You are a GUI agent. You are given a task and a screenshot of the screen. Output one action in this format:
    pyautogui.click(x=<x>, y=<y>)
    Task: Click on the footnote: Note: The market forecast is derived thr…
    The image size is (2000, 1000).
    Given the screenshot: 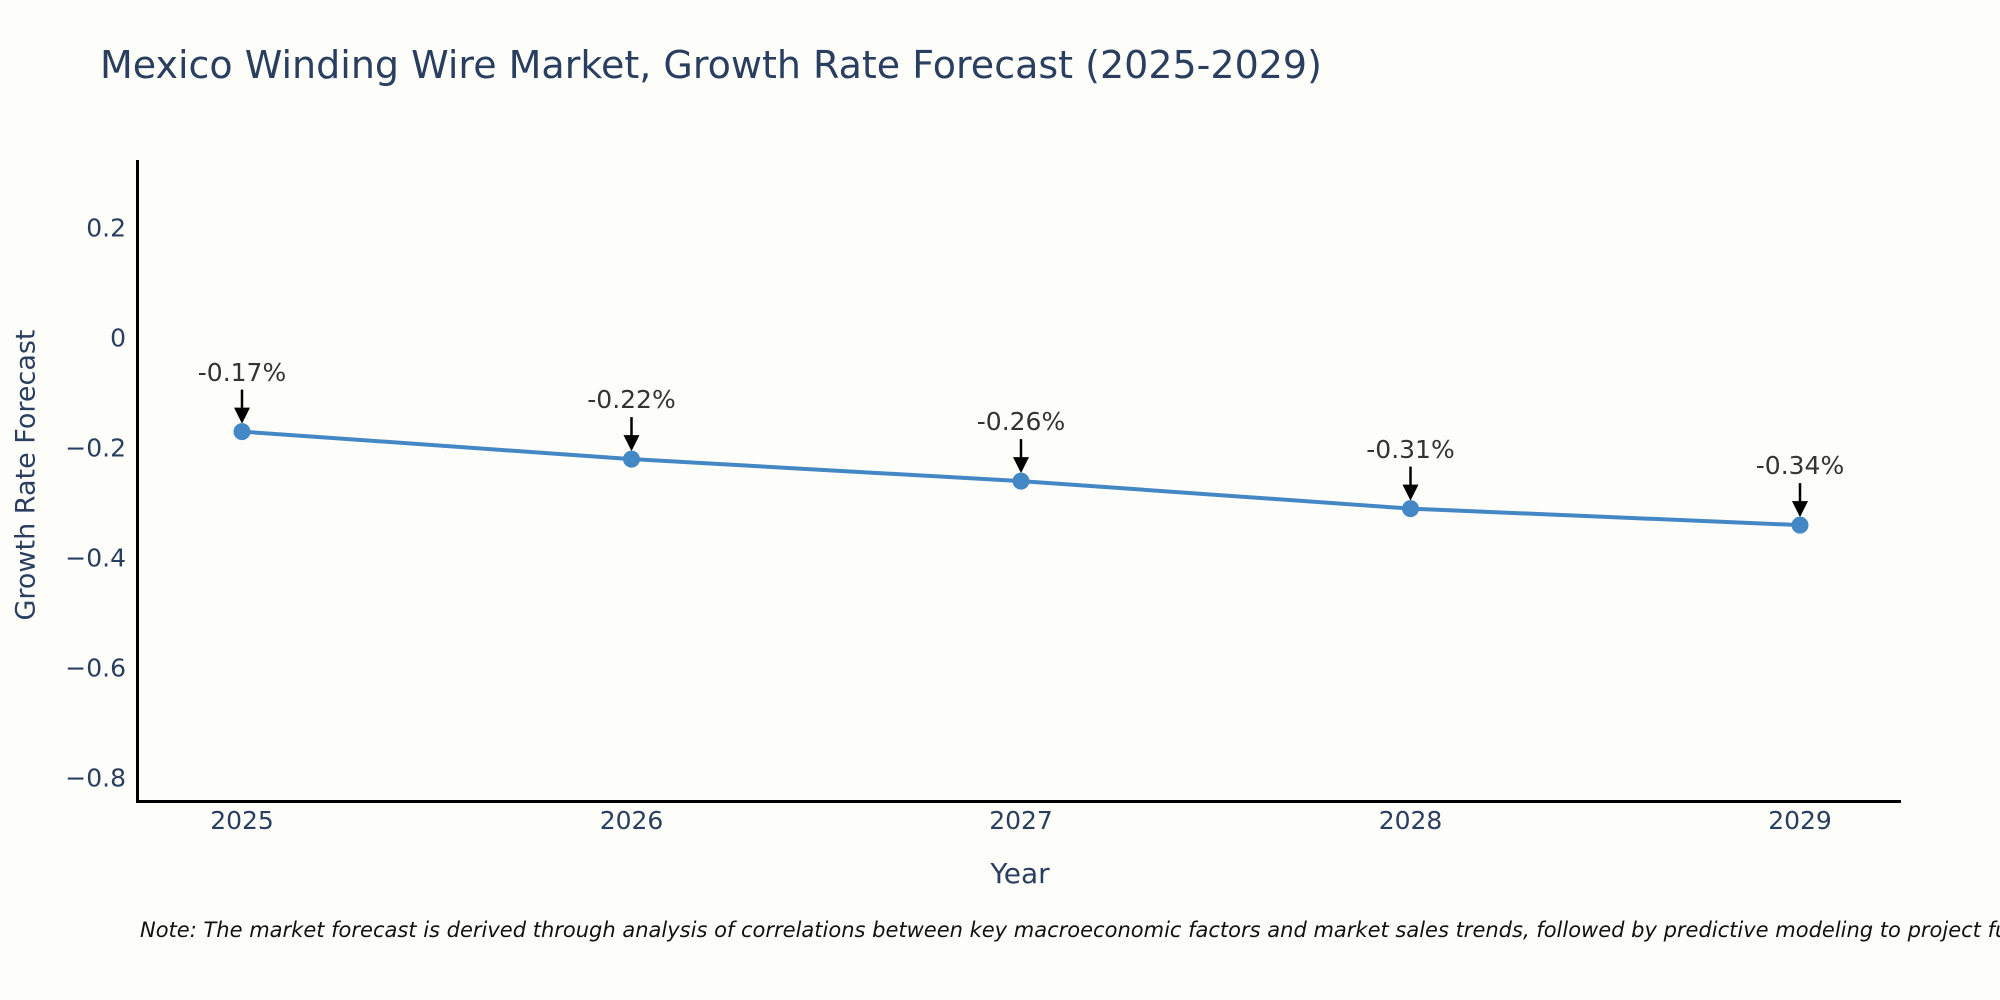 What is the action you would take?
    pyautogui.click(x=1070, y=930)
    